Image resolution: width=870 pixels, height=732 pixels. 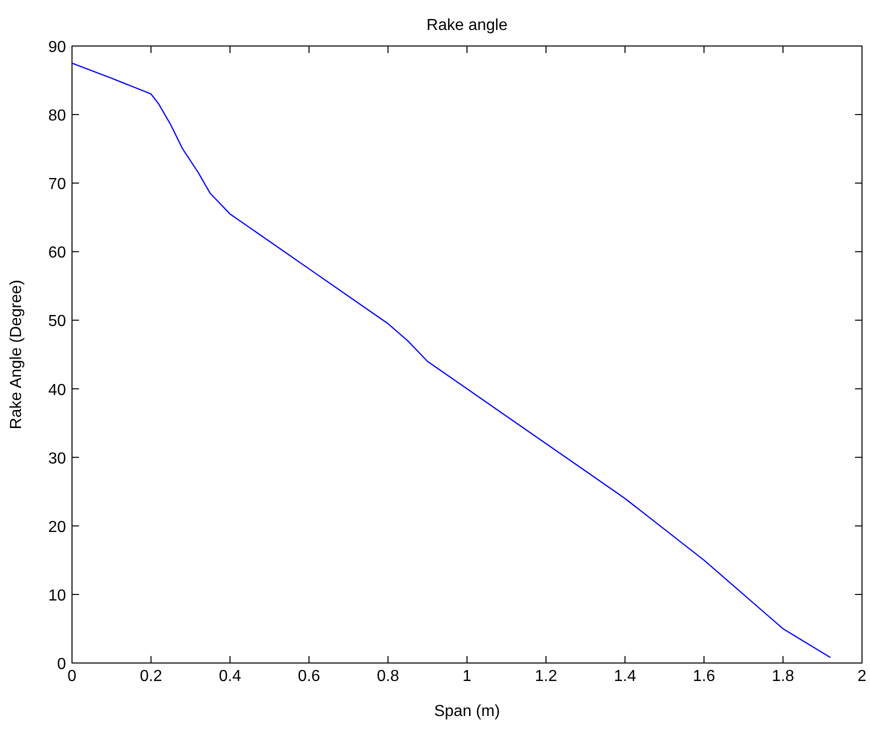 I want to click on x-tick-label: 1.8, so click(x=783, y=676).